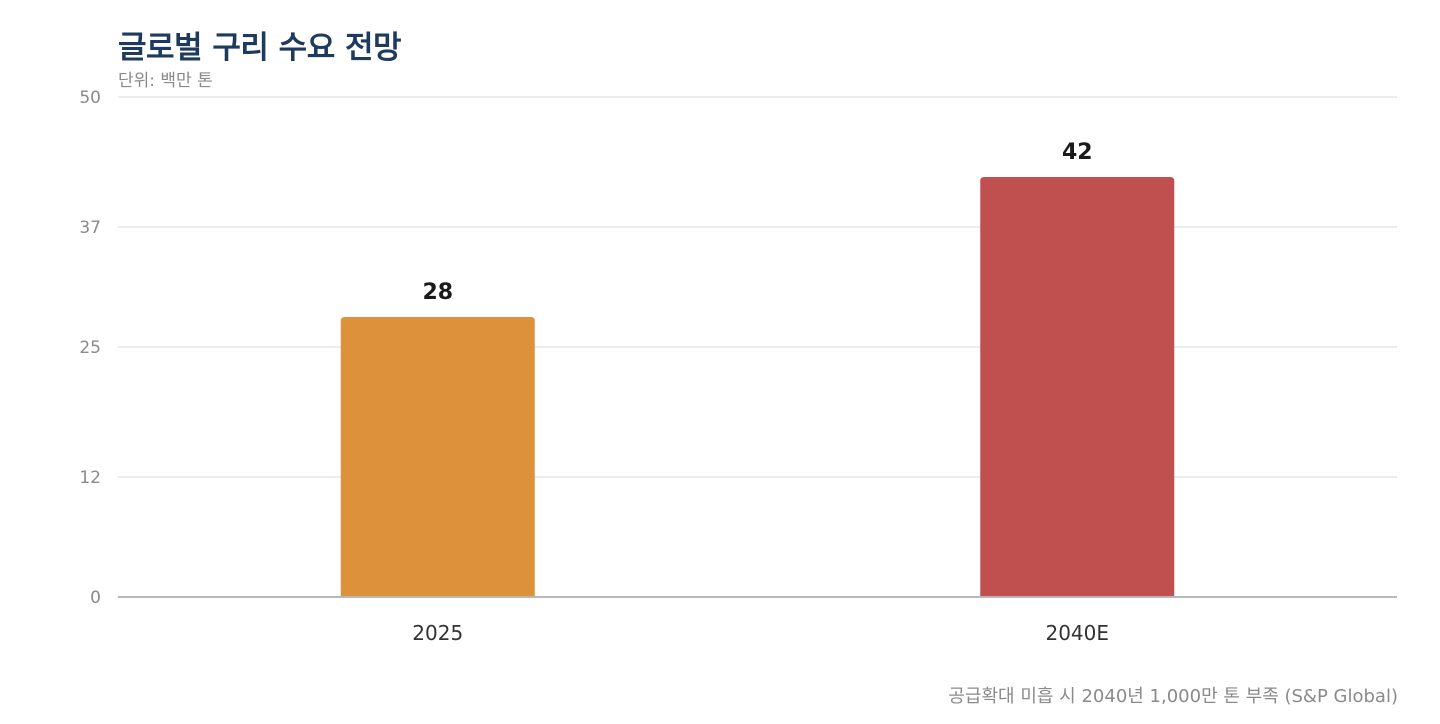  What do you see at coordinates (760, 633) in the screenshot?
I see `x-axis-ticks: 2025 2040E` at bounding box center [760, 633].